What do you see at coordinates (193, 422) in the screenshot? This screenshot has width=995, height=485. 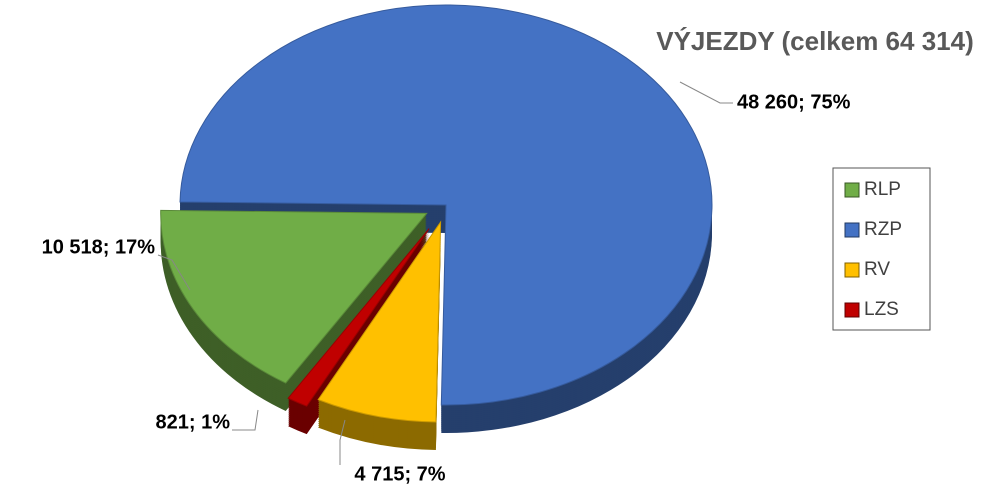 I see `data-label: 821; 1%` at bounding box center [193, 422].